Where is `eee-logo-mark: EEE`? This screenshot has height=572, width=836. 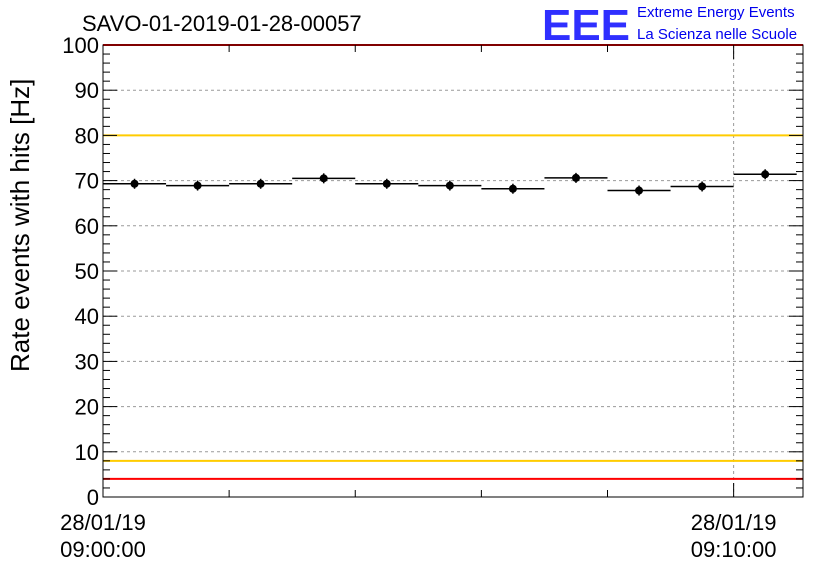
eee-logo-mark: EEE is located at coordinates (586, 25).